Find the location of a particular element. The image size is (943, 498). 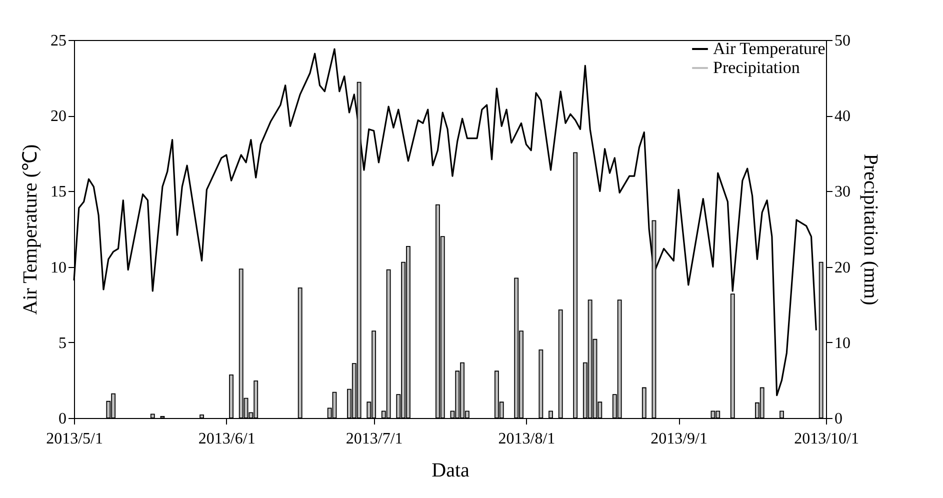

y2-tick-label: 10 is located at coordinates (842, 343).